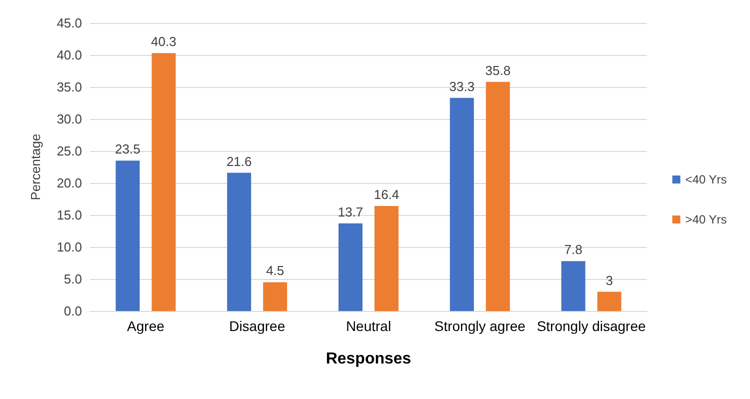 Image resolution: width=750 pixels, height=399 pixels. What do you see at coordinates (498, 70) in the screenshot?
I see `data-label: 35.8` at bounding box center [498, 70].